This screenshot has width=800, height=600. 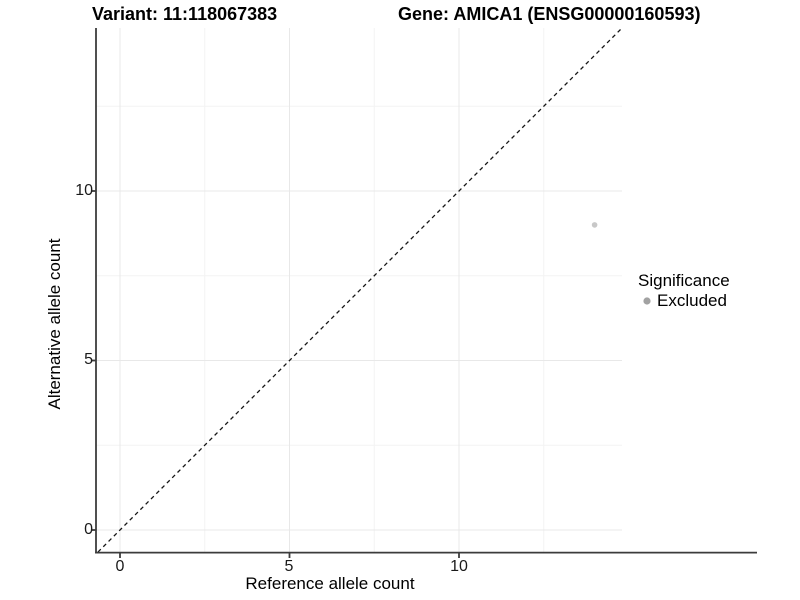 I want to click on y-tick-label-0: 0, so click(x=88, y=529).